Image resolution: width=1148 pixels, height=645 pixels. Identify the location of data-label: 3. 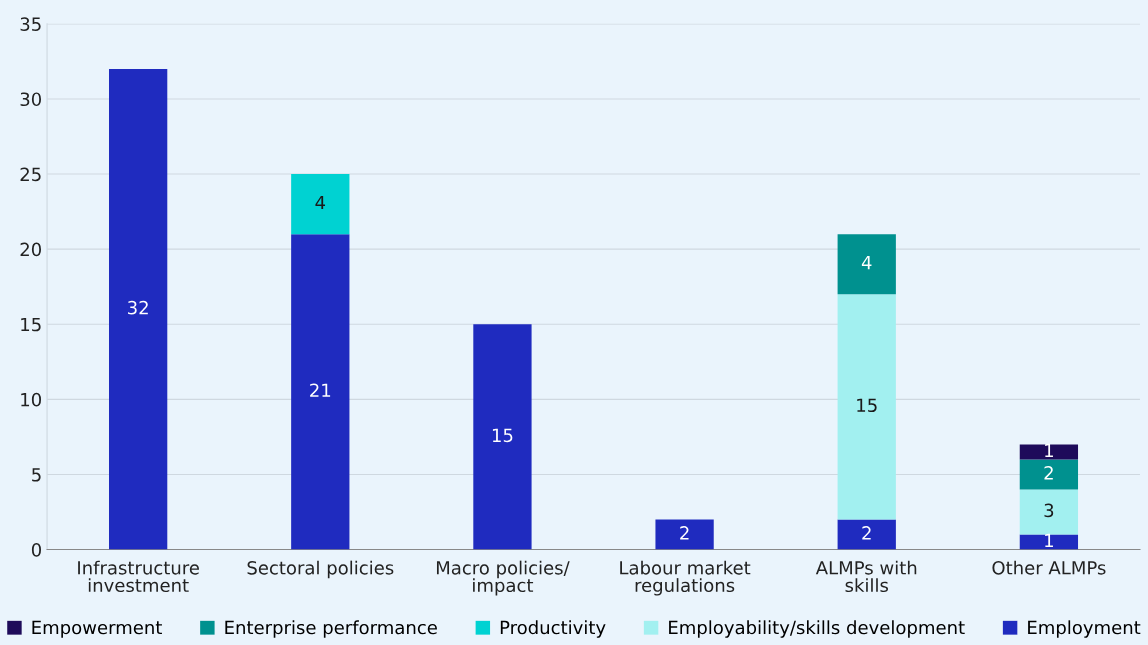
(1049, 510).